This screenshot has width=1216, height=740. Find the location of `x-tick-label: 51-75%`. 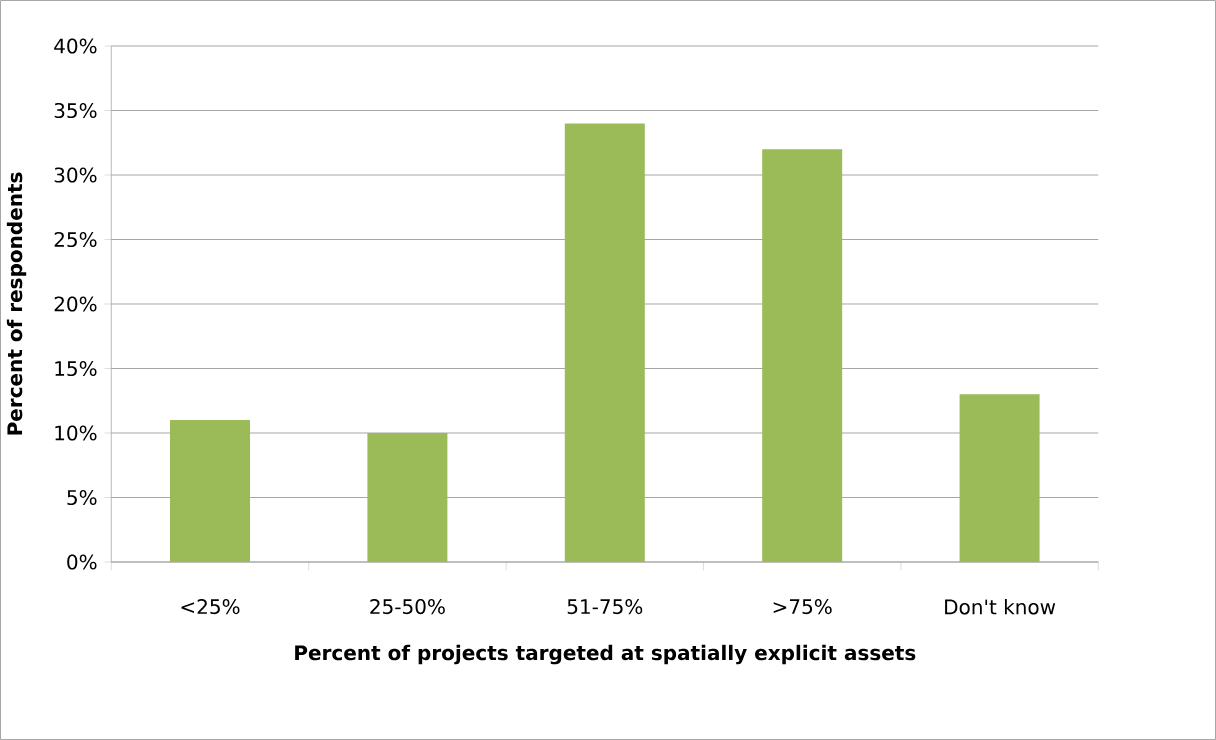

x-tick-label: 51-75% is located at coordinates (605, 607).